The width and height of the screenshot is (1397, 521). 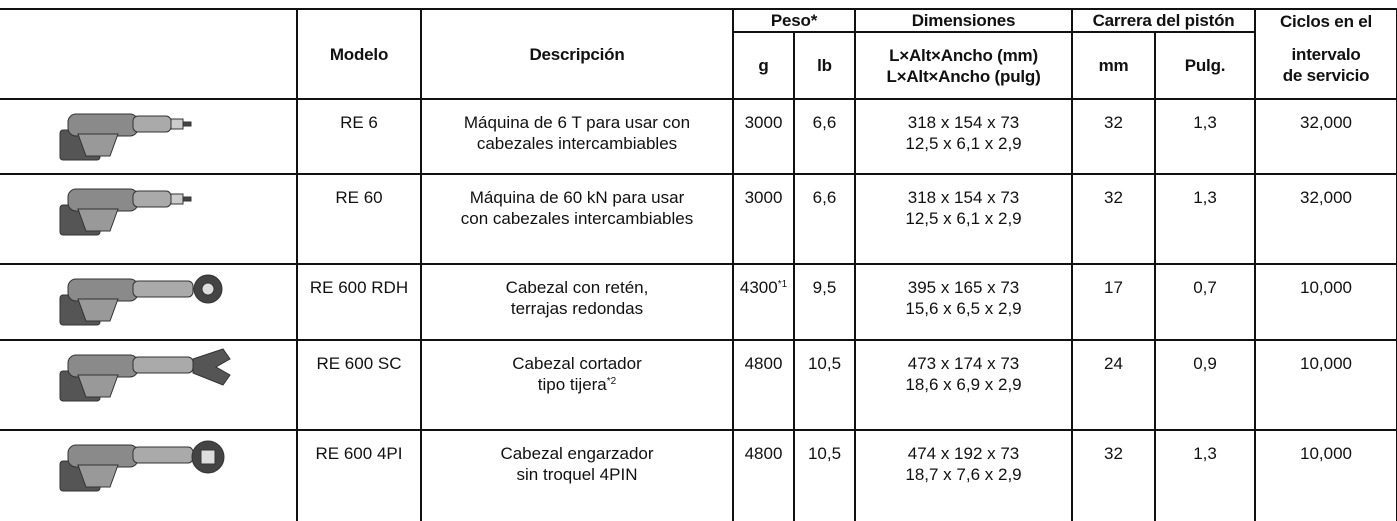 What do you see at coordinates (577, 287) in the screenshot?
I see `descripcion-line: Cabezal con retén,` at bounding box center [577, 287].